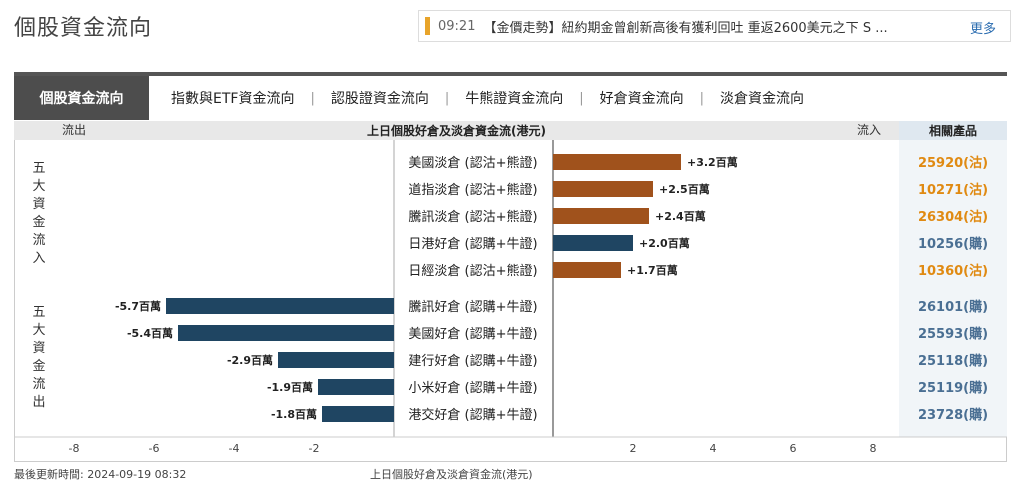 The height and width of the screenshot is (495, 1024). What do you see at coordinates (472, 163) in the screenshot?
I see `stock-category-label: 美國淡倉 (認沽+熊證)` at bounding box center [472, 163].